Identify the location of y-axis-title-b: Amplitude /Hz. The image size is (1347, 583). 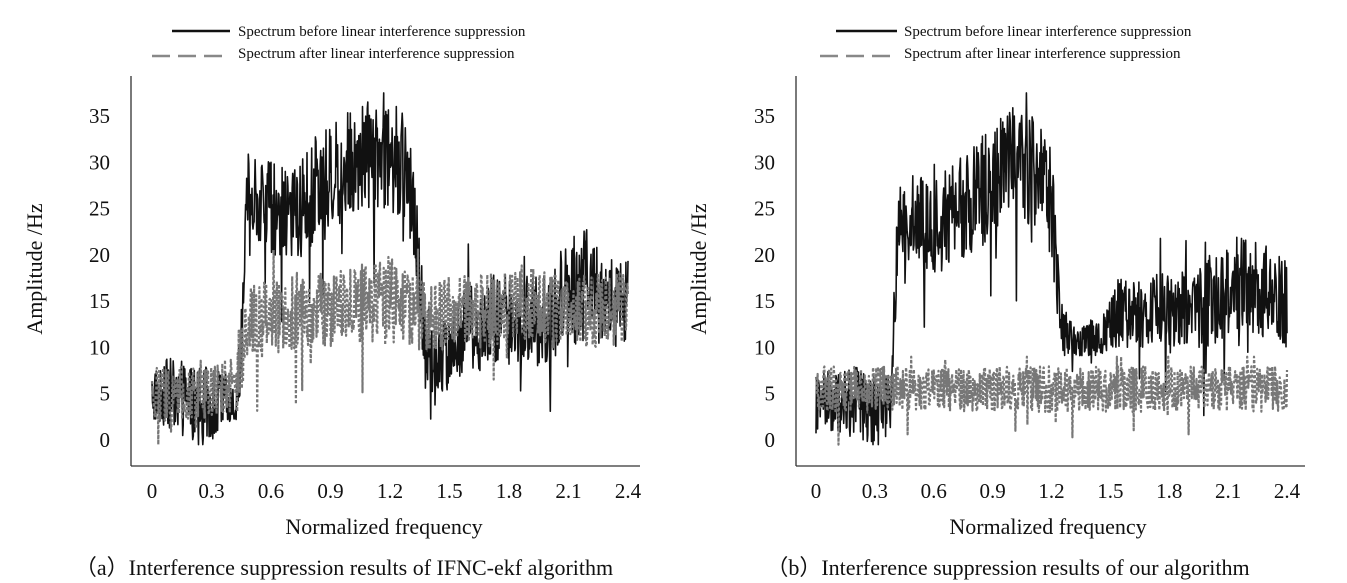
(698, 269).